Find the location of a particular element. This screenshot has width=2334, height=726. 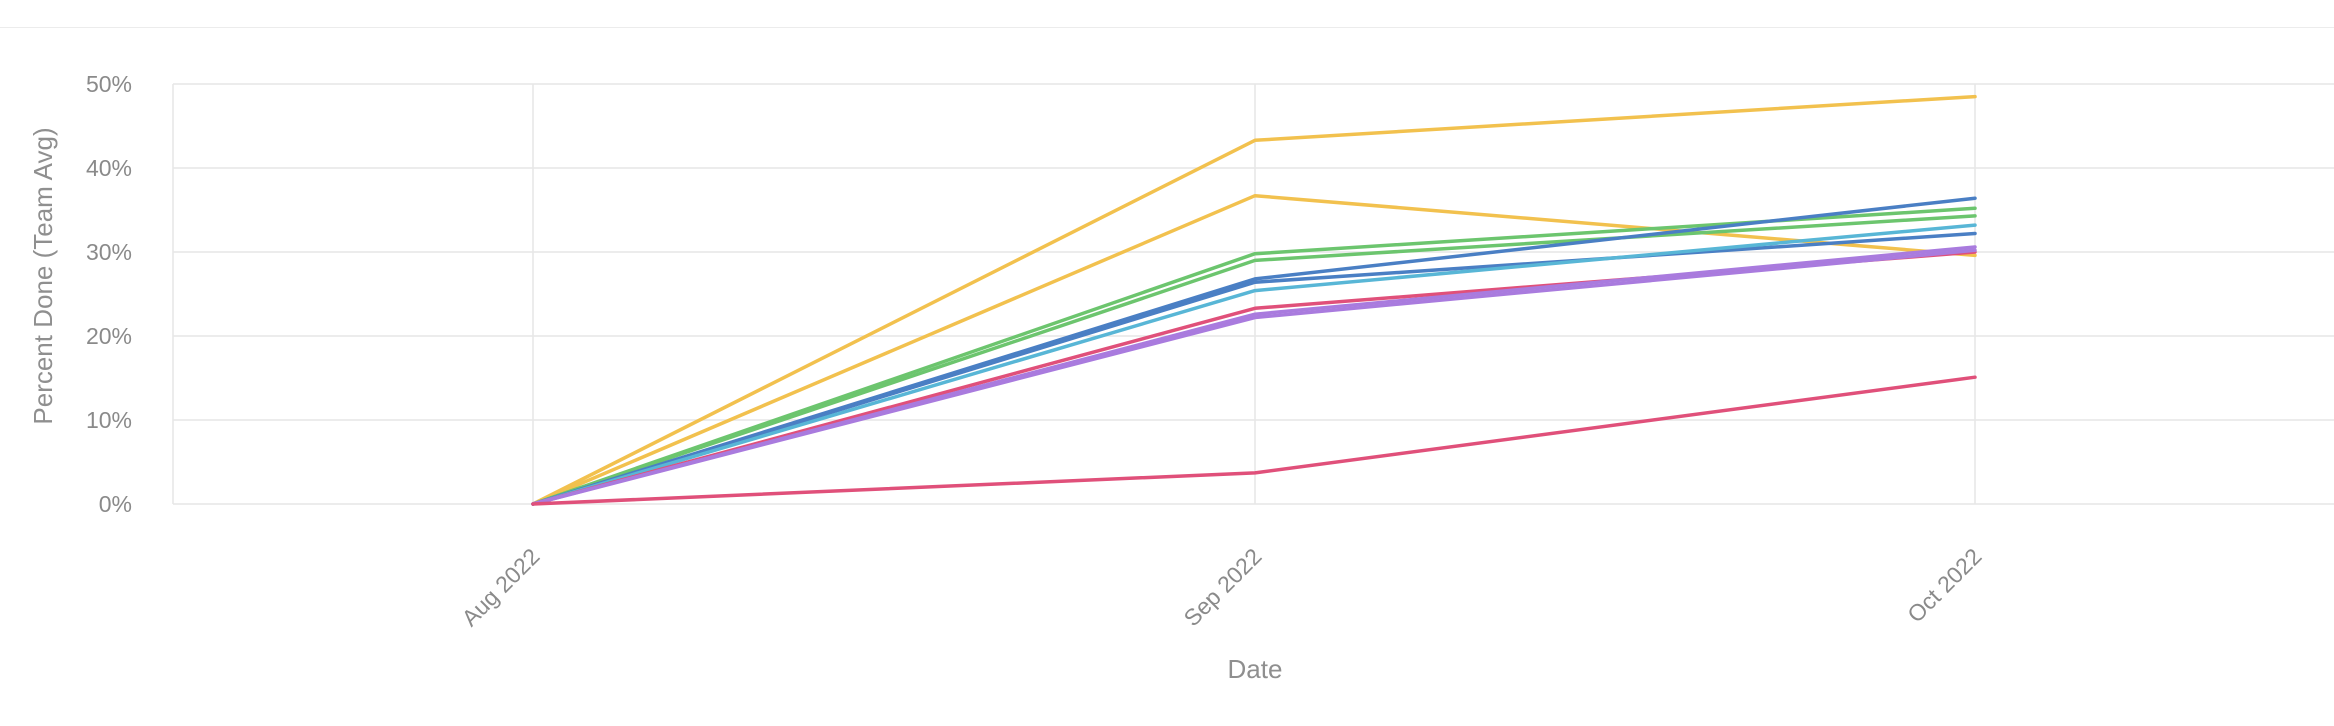

y-tick-label: 40% is located at coordinates (109, 168).